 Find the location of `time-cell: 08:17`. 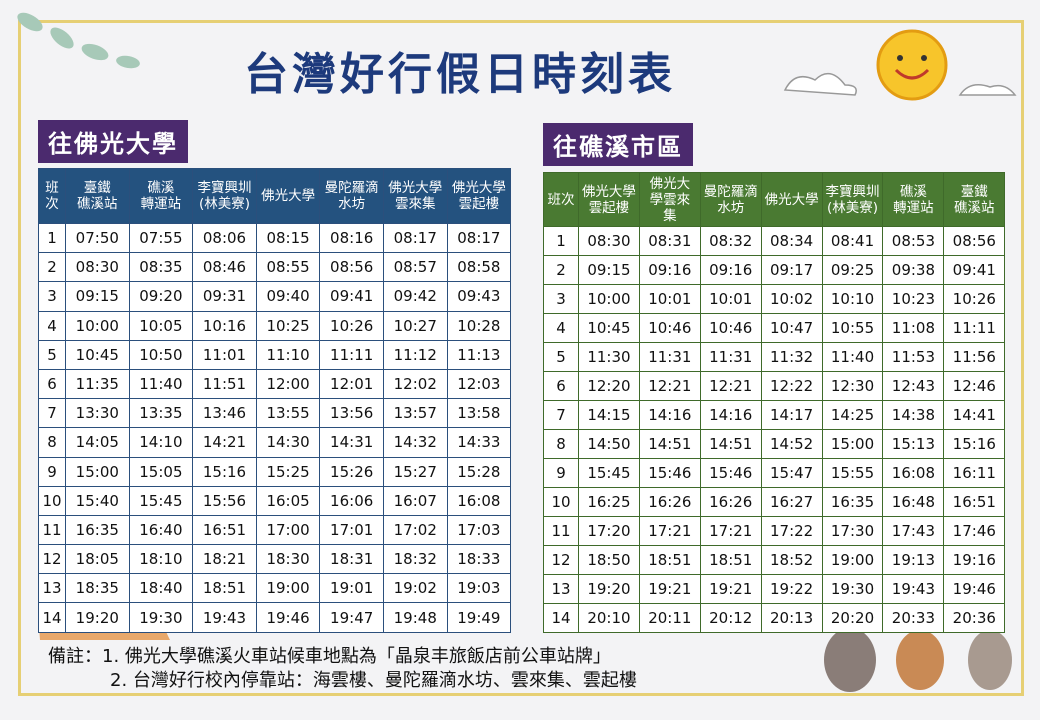

time-cell: 08:17 is located at coordinates (479, 238).